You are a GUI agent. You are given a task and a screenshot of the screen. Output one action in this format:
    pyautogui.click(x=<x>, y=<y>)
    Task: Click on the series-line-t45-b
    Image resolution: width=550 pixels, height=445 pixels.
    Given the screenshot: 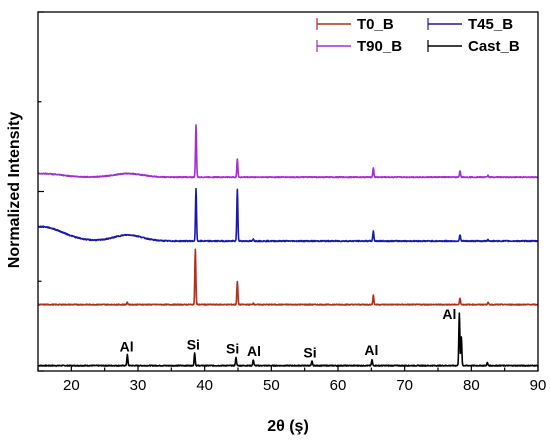 What is the action you would take?
    pyautogui.click(x=288, y=215)
    